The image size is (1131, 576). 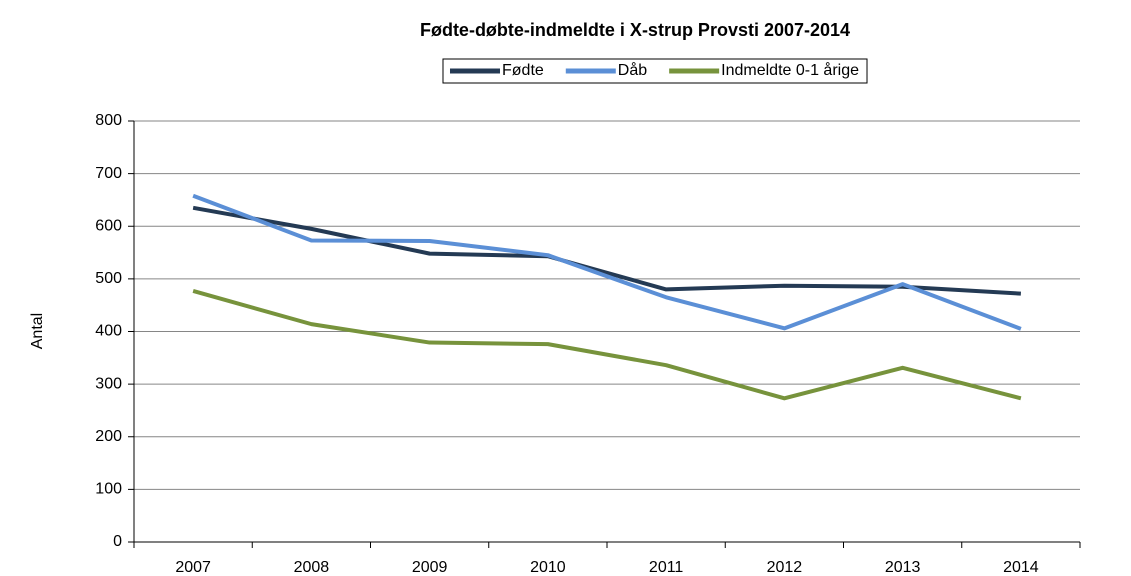 I want to click on x-tick-label: 2009, so click(x=430, y=567).